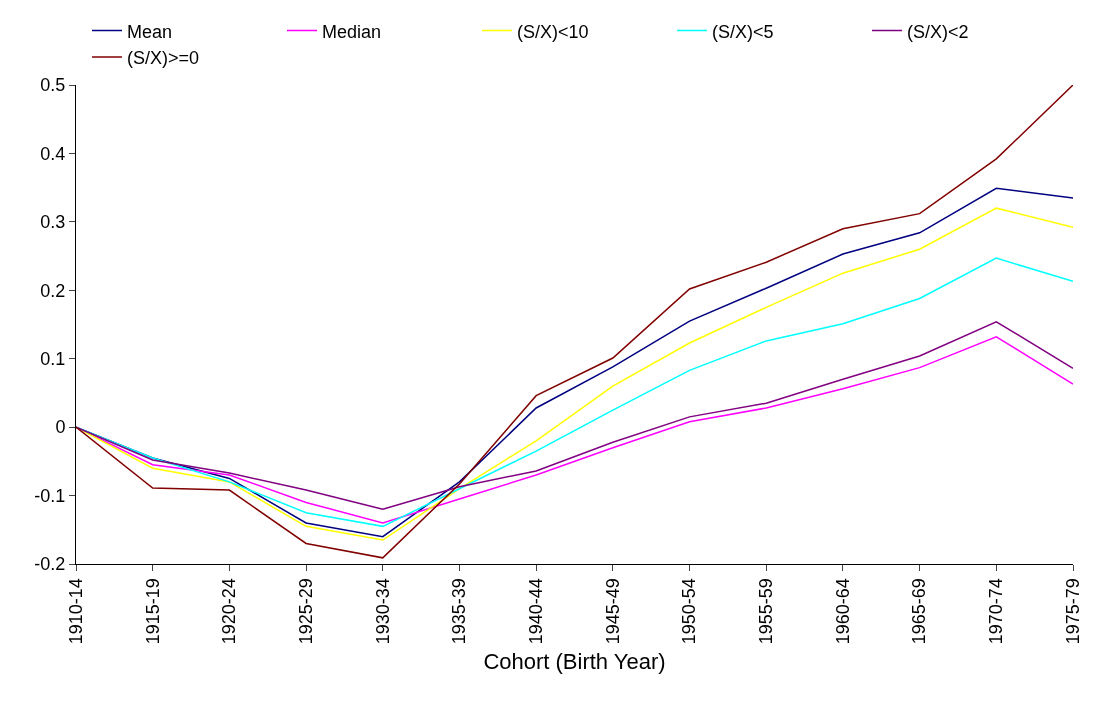 The height and width of the screenshot is (709, 1095). Describe the element at coordinates (382, 611) in the screenshot. I see `x-tick-label: 1930-34` at that location.